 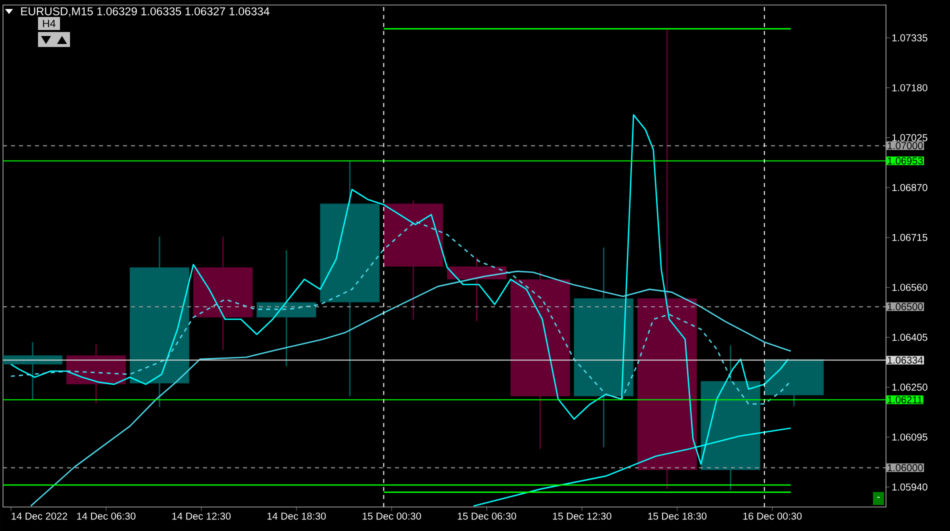 What do you see at coordinates (49, 24) in the screenshot?
I see `annotation: H4` at bounding box center [49, 24].